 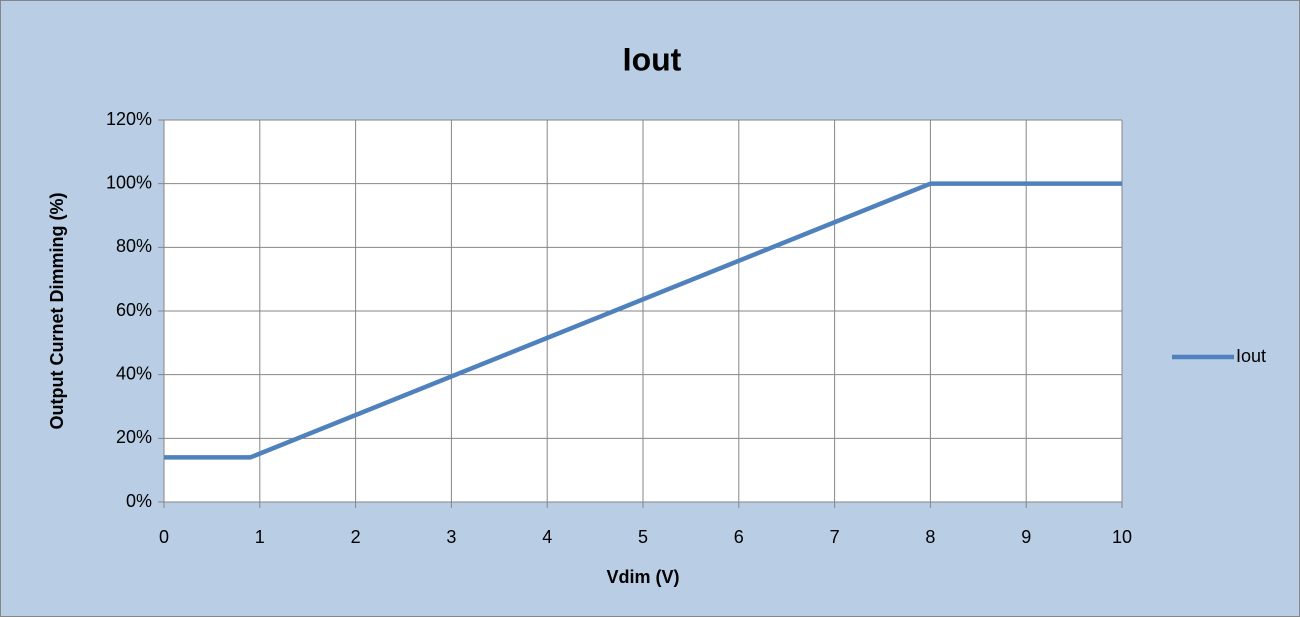 I want to click on x-tick-label: 4, so click(x=547, y=537).